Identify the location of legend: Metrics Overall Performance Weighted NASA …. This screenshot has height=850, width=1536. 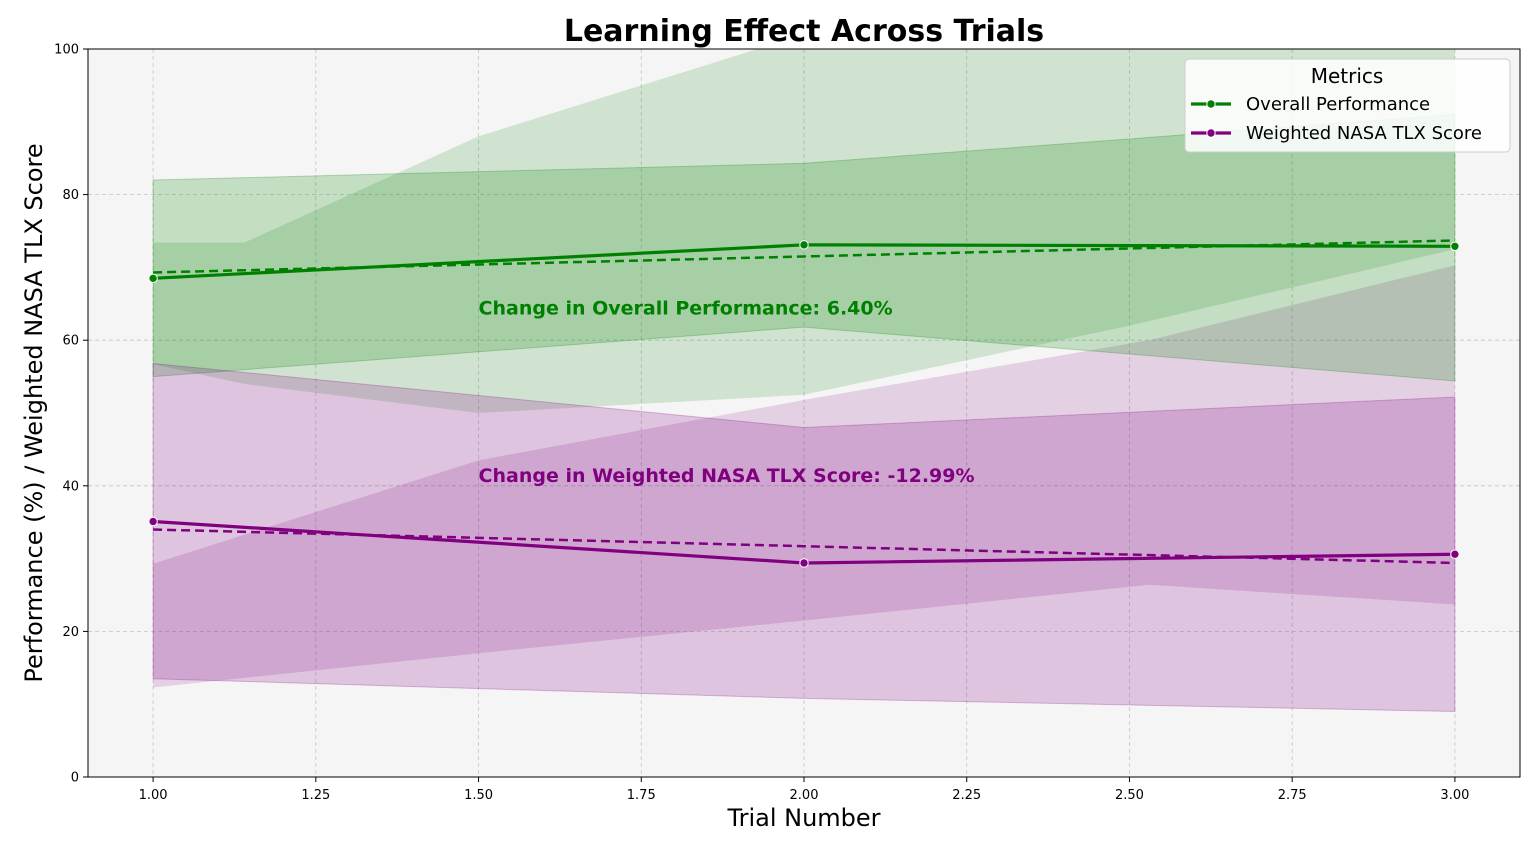
(1347, 105).